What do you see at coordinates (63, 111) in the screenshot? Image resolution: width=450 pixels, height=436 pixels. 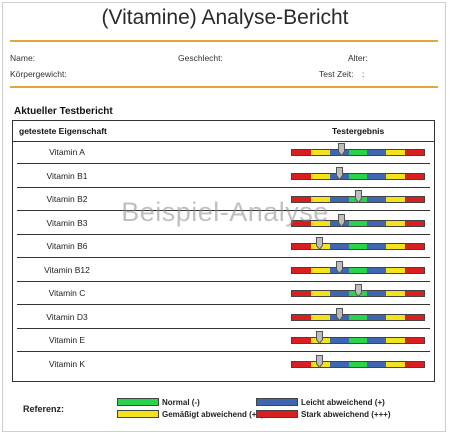 I see `section-title: Aktueller Testbericht` at bounding box center [63, 111].